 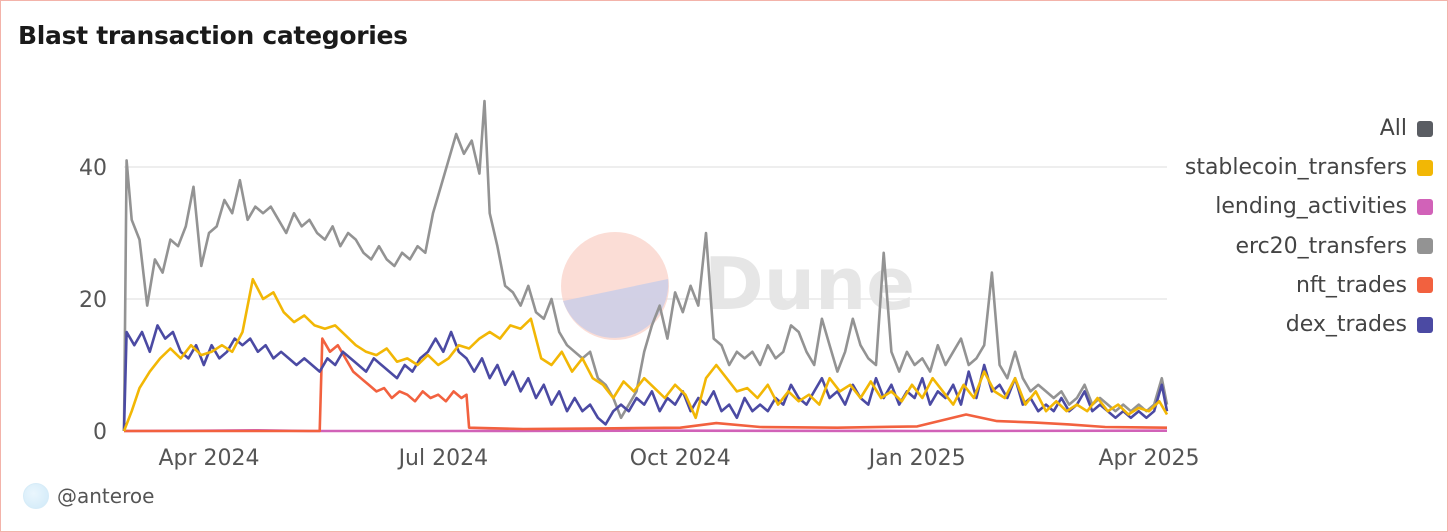 What do you see at coordinates (738, 286) in the screenshot?
I see `dune-watermark: Dune` at bounding box center [738, 286].